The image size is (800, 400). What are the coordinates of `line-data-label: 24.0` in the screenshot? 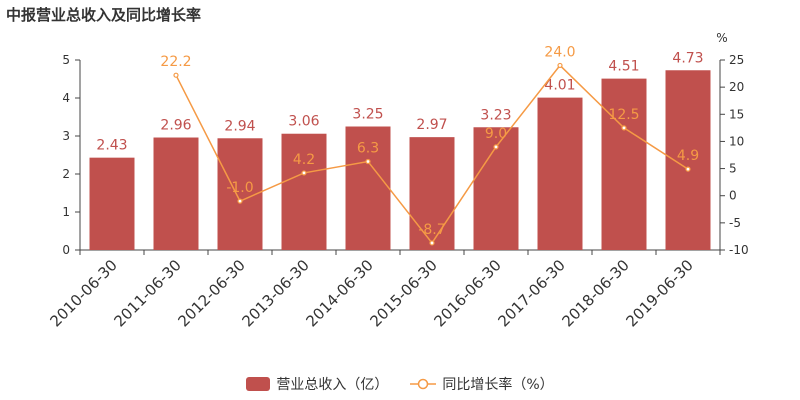 It's located at (559, 52).